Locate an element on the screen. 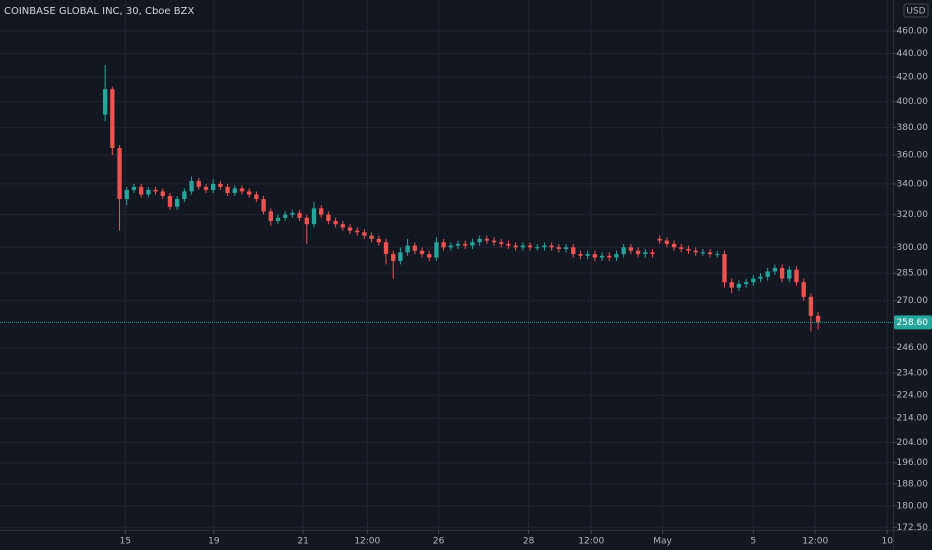 The image size is (932, 550). y-tick-label: 246.00 is located at coordinates (913, 348).